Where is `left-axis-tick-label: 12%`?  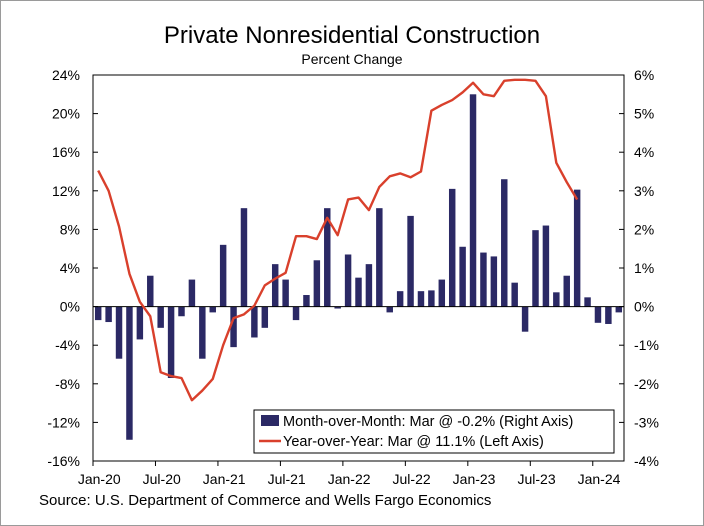 left-axis-tick-label: 12% is located at coordinates (66, 191).